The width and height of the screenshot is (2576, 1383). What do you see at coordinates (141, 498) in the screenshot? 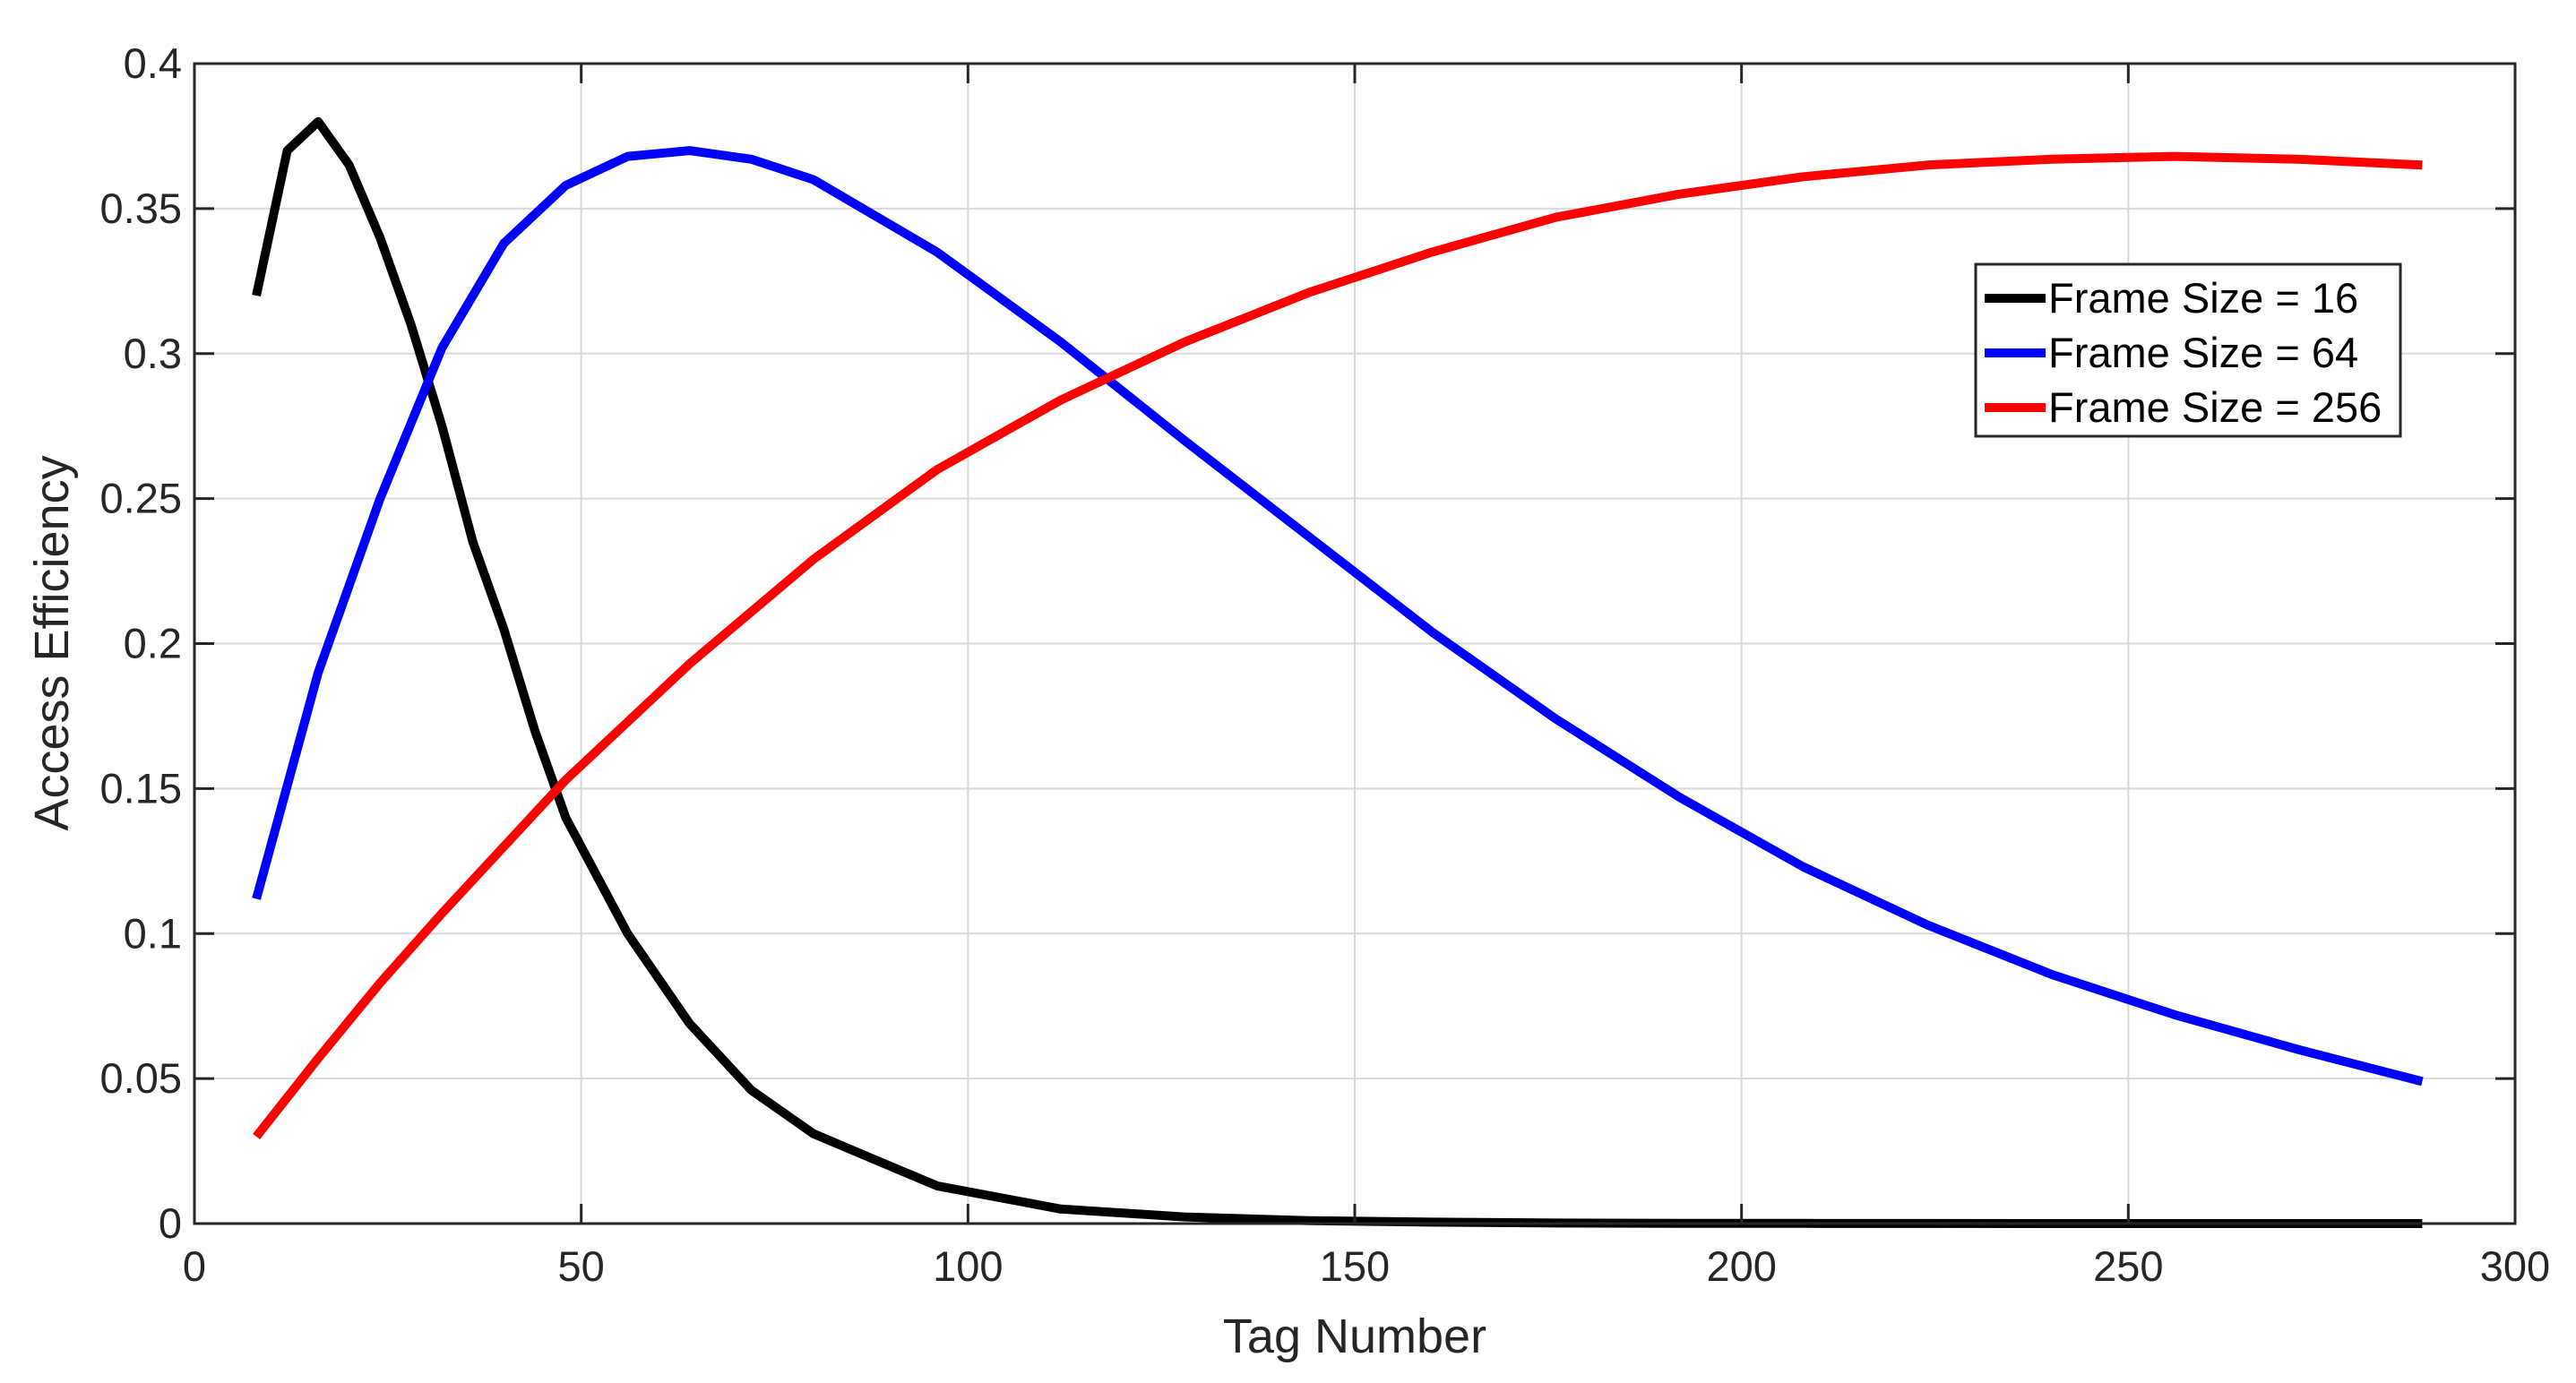
I see `y-tick-label: 0.25` at bounding box center [141, 498].